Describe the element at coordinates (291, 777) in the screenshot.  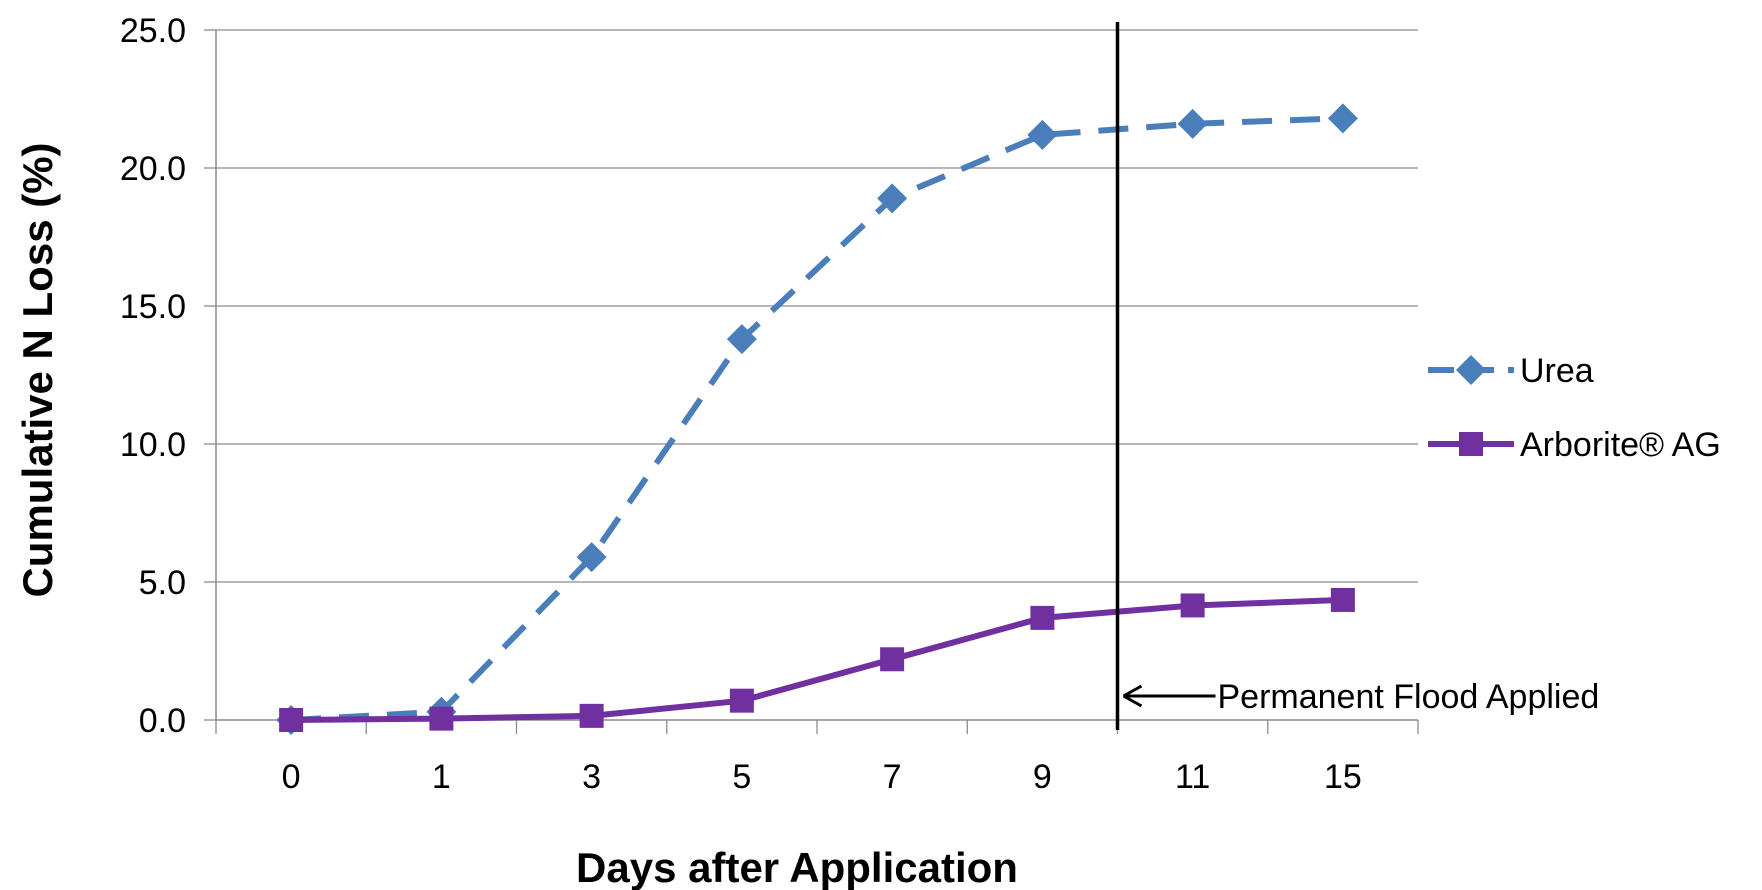
I see `x-tick-label: 0` at that location.